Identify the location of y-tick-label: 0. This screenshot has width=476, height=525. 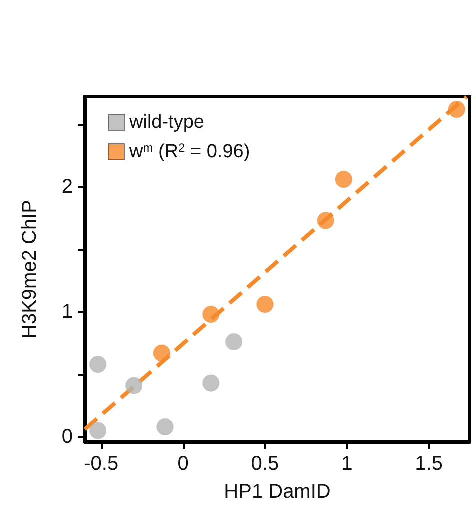
(67, 437).